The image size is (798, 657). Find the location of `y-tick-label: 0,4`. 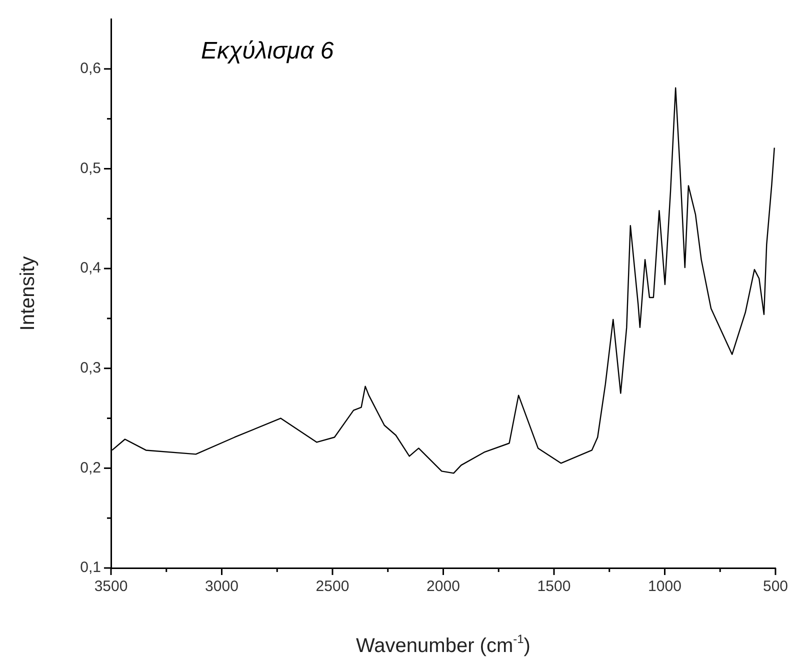

y-tick-label: 0,4 is located at coordinates (90, 268).